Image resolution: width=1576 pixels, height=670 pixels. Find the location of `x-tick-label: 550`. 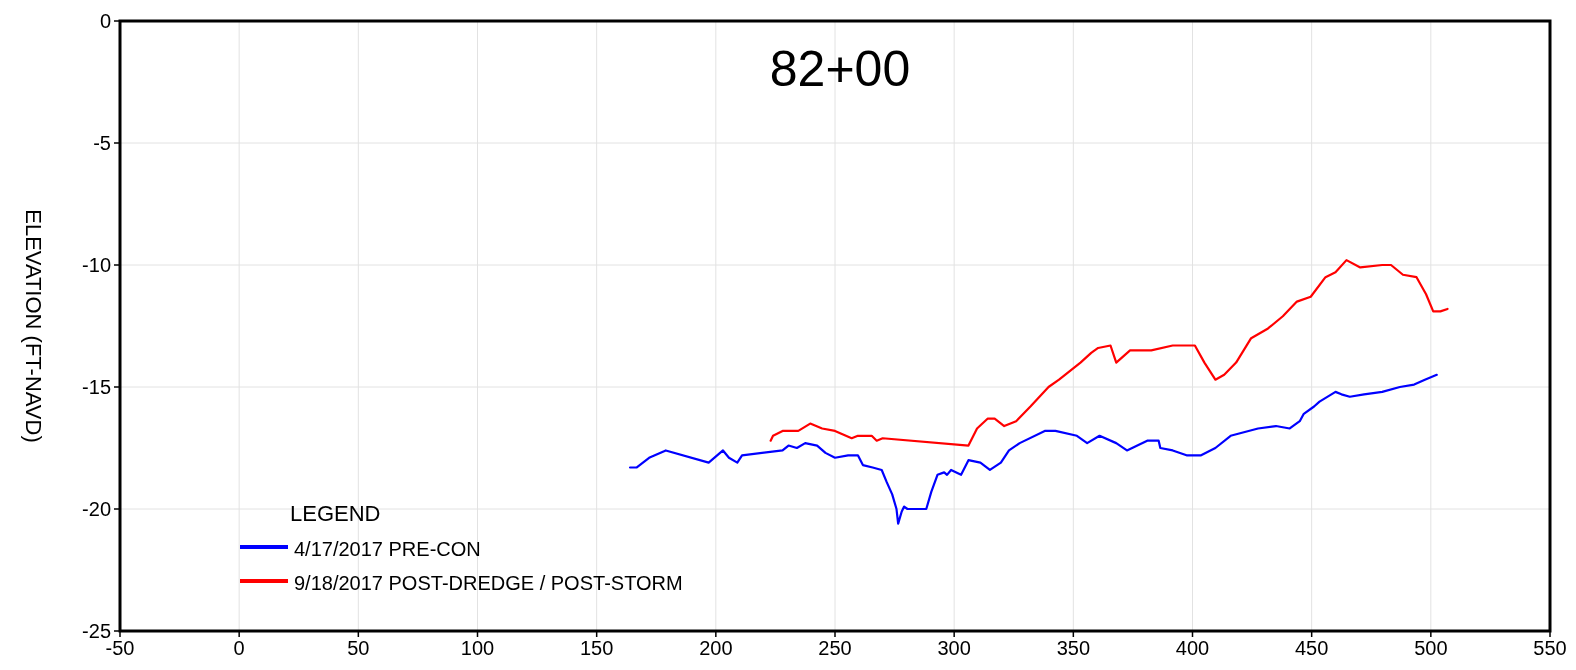

x-tick-label: 550 is located at coordinates (1550, 648).